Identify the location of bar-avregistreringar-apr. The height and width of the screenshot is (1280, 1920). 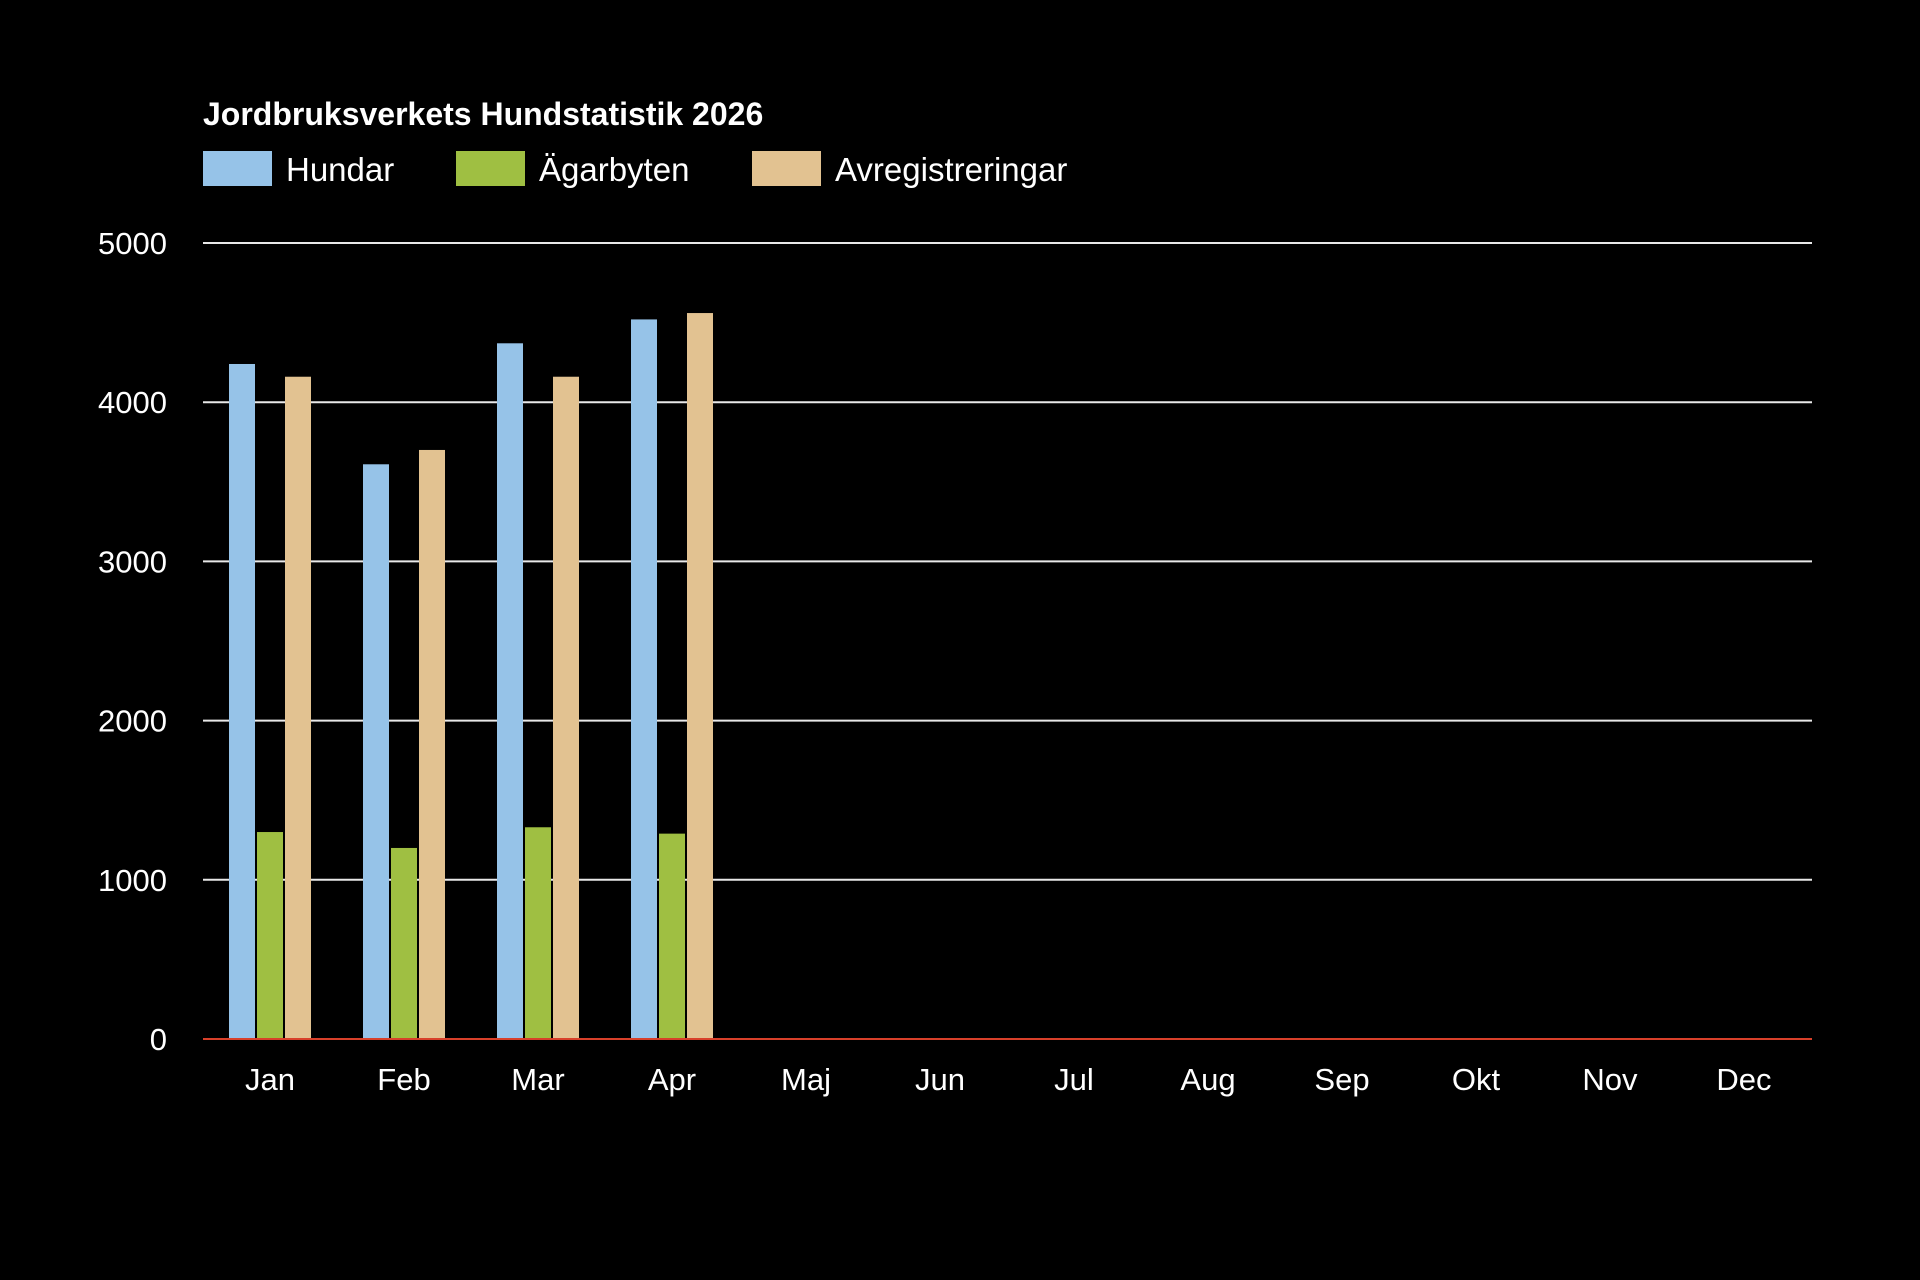
(700, 676).